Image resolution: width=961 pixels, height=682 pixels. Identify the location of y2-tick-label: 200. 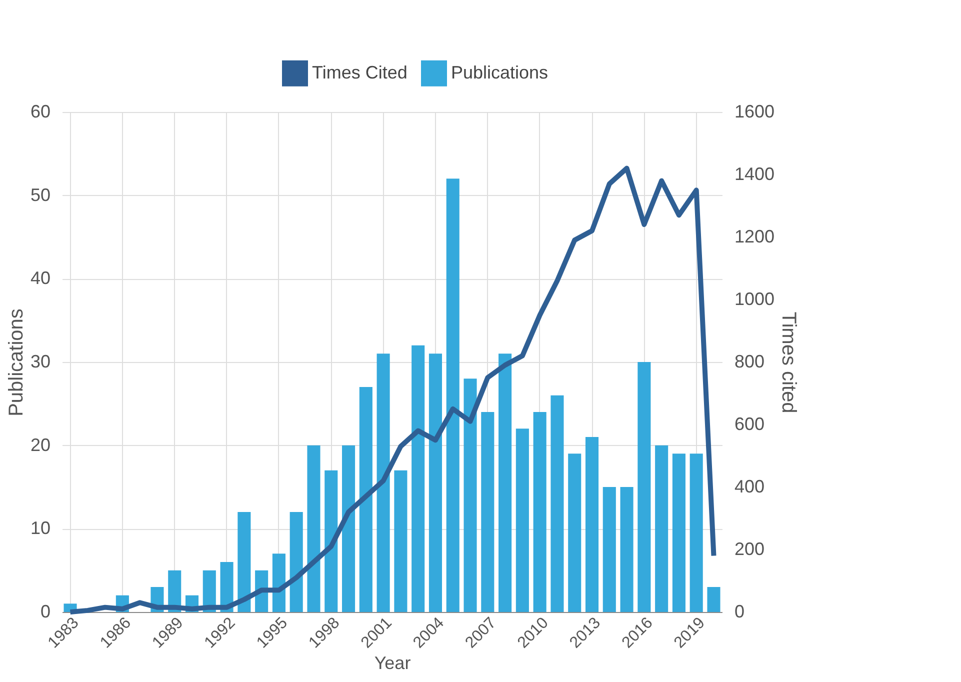
(749, 549).